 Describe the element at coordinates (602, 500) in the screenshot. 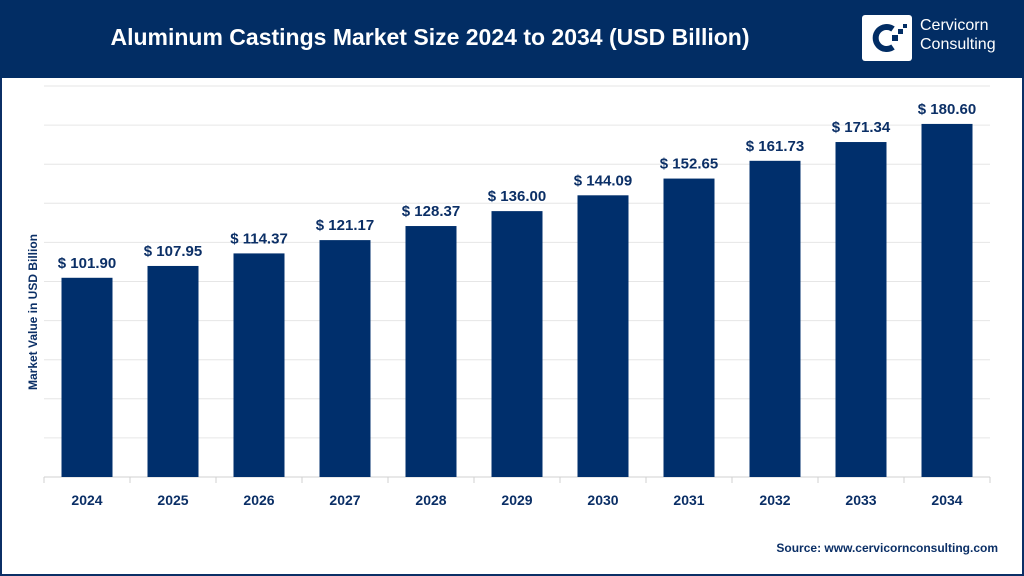

I see `x-tick-label-2030: 2030` at that location.